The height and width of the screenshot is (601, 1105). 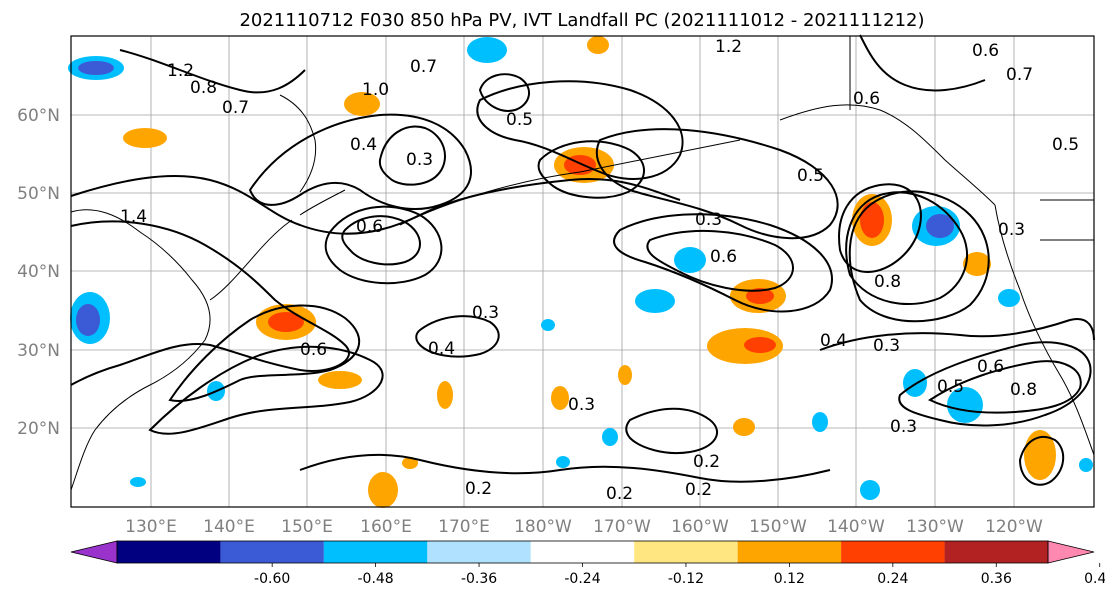 I want to click on colorbar-tick-label: 0.48, so click(x=1094, y=579).